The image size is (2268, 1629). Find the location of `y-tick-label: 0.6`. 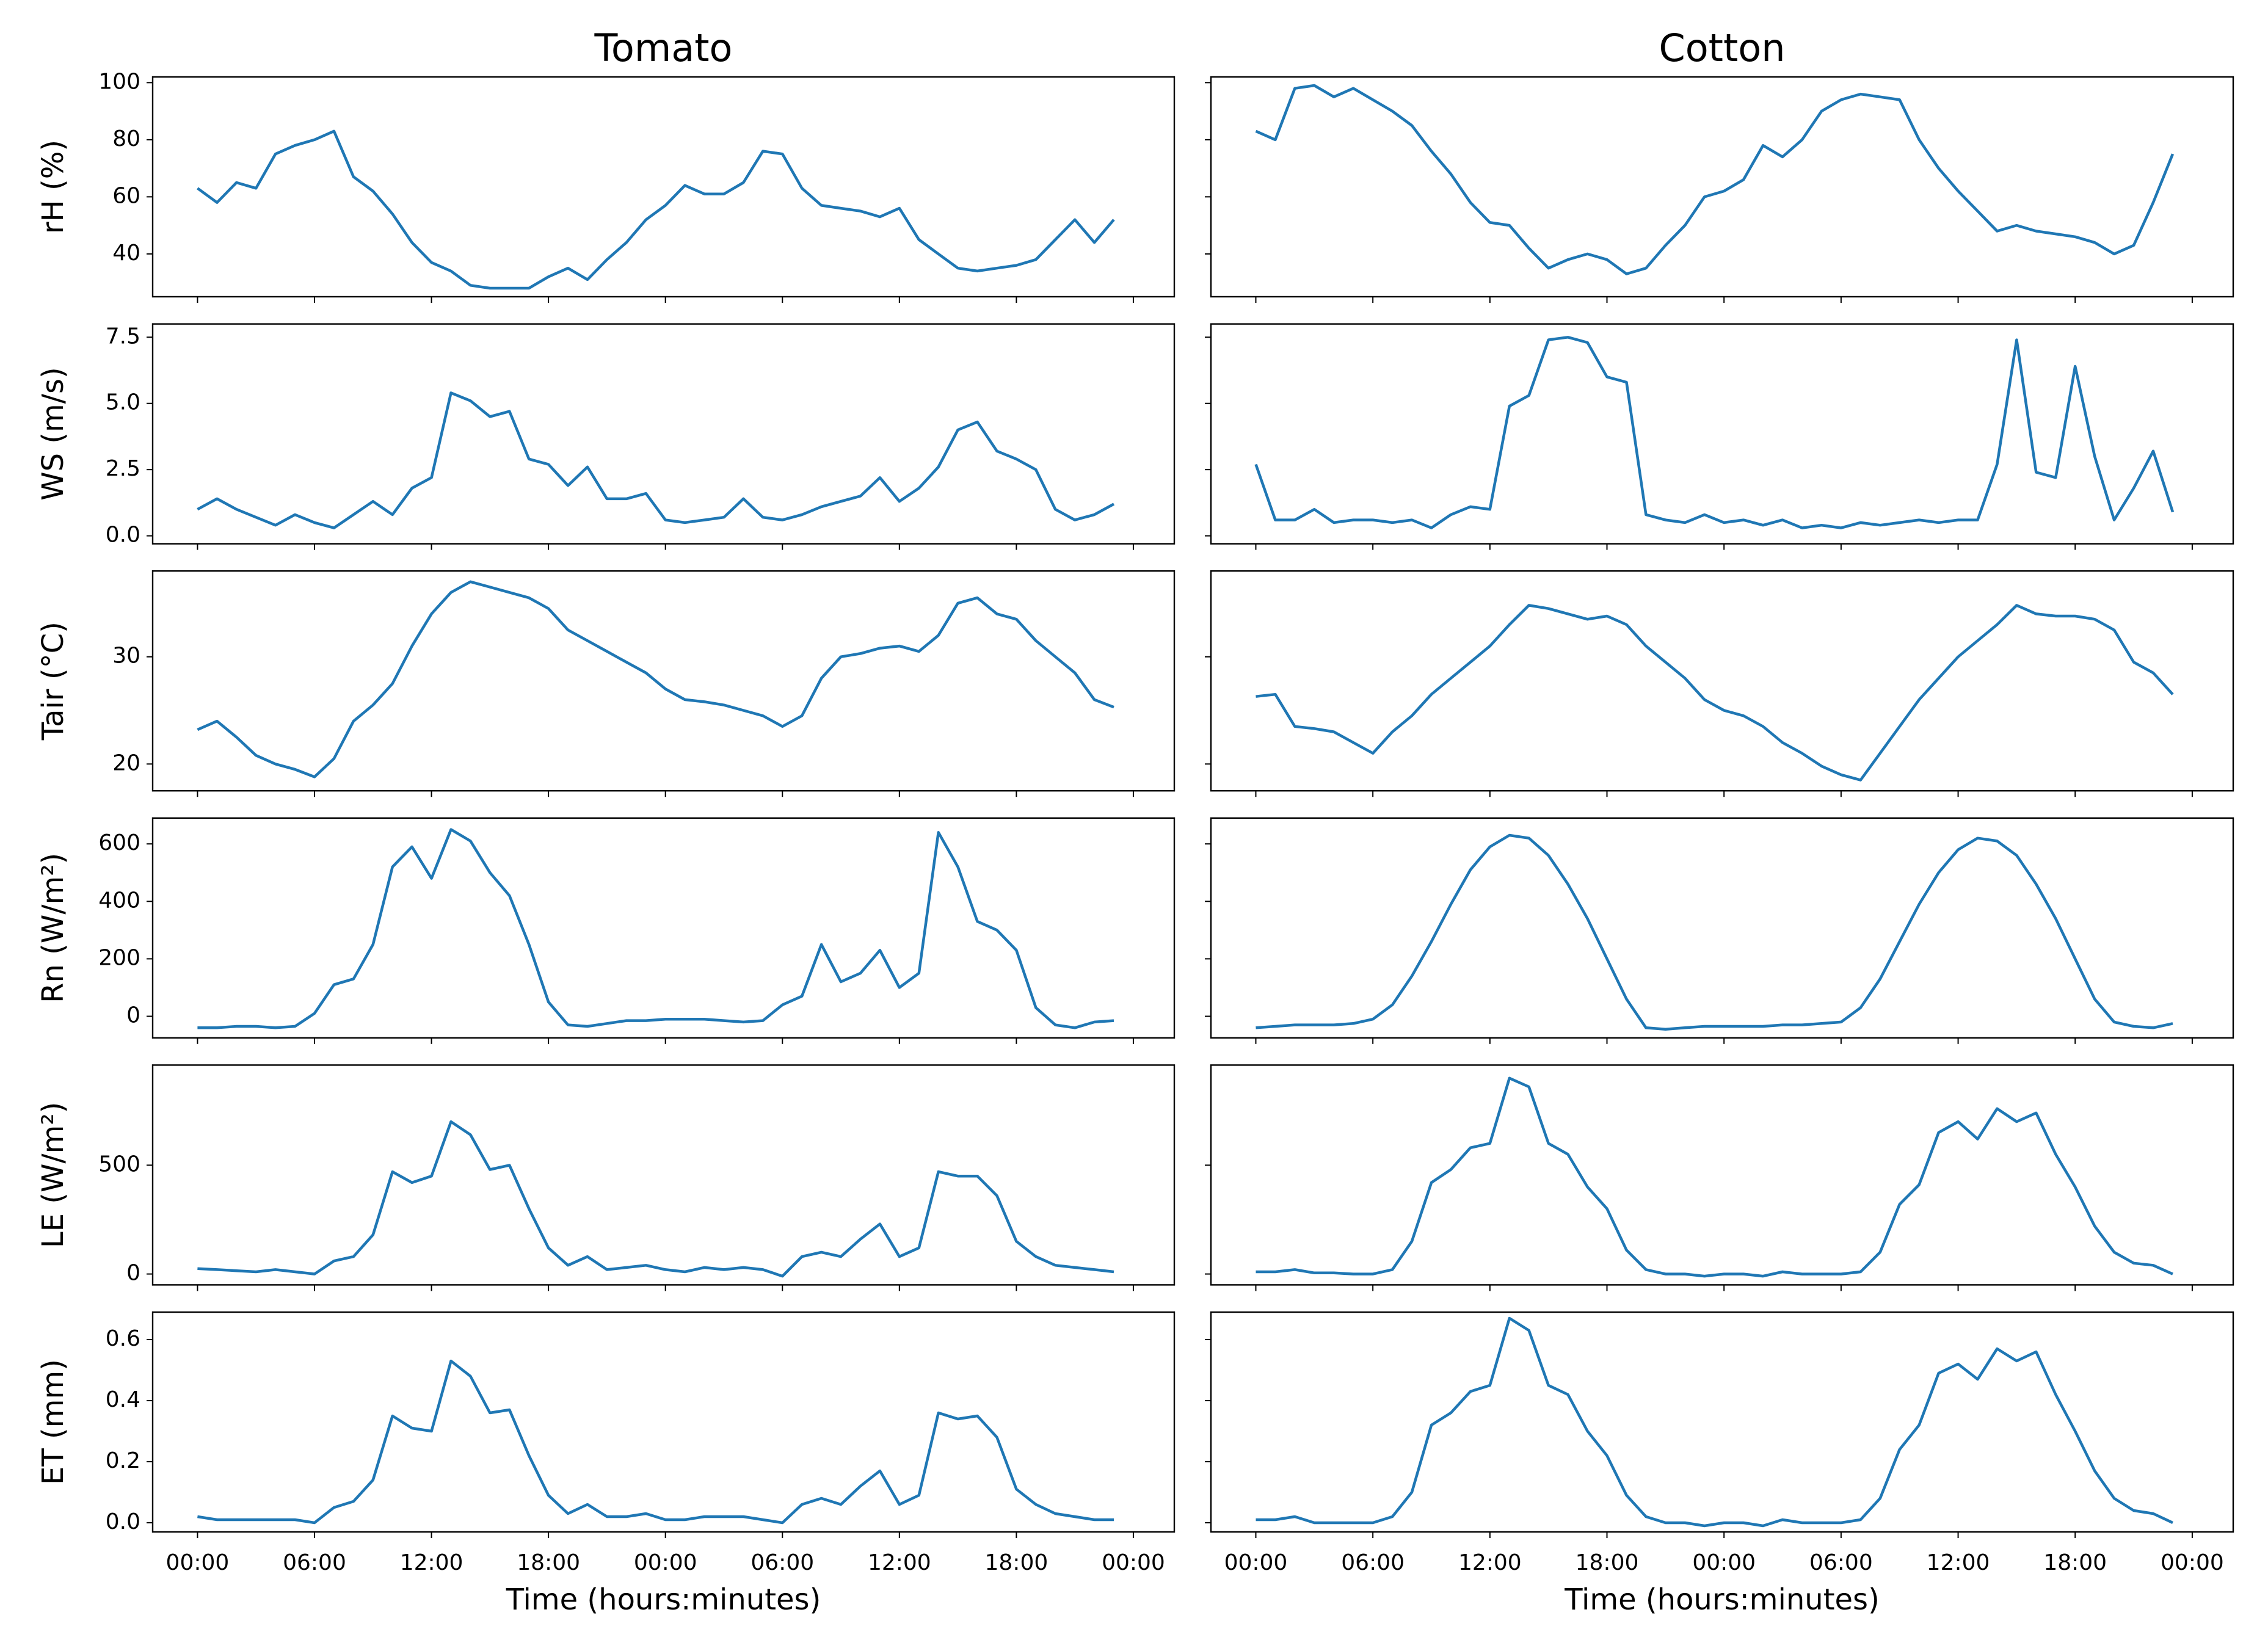

y-tick-label: 0.6 is located at coordinates (123, 1338).